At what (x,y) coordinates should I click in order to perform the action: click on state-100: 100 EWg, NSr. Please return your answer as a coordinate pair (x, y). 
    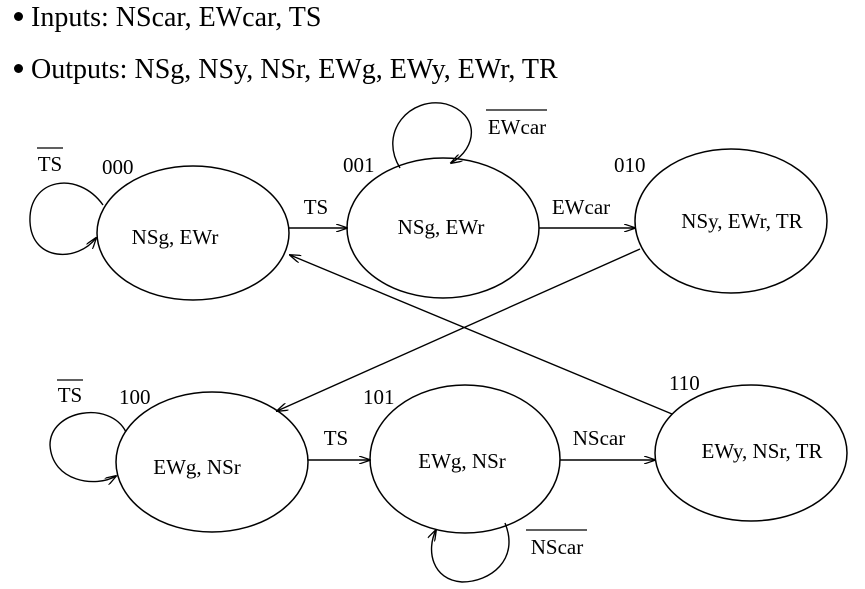
    Looking at the image, I should click on (212, 459).